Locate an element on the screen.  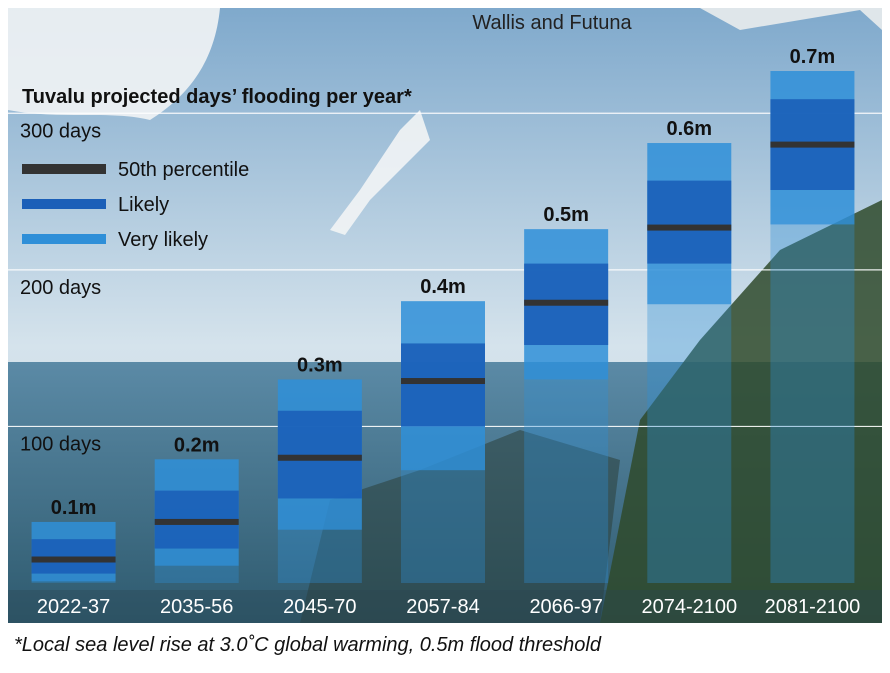
bar-label: 0.7m is located at coordinates (813, 57).